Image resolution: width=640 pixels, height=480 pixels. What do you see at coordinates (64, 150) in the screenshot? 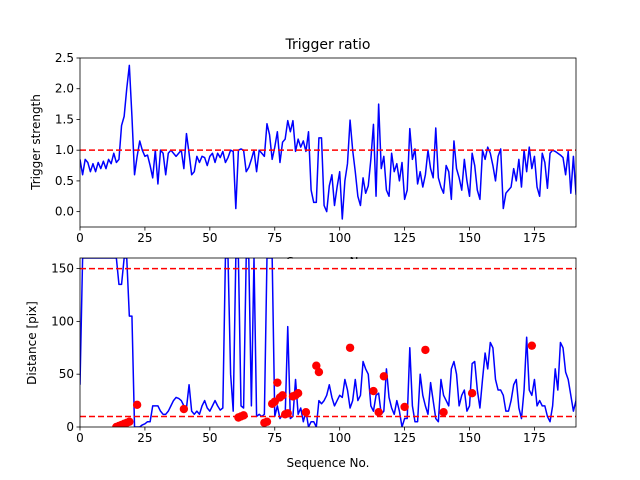
I see `y-tick-label: 1.0` at bounding box center [64, 150].